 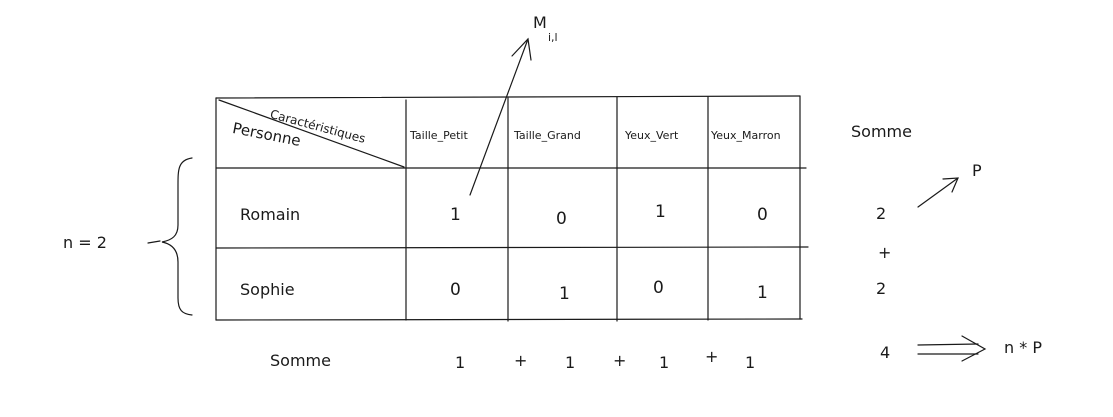 What do you see at coordinates (652, 135) in the screenshot?
I see `column-header-yeux-vert: Yeux_Vert` at bounding box center [652, 135].